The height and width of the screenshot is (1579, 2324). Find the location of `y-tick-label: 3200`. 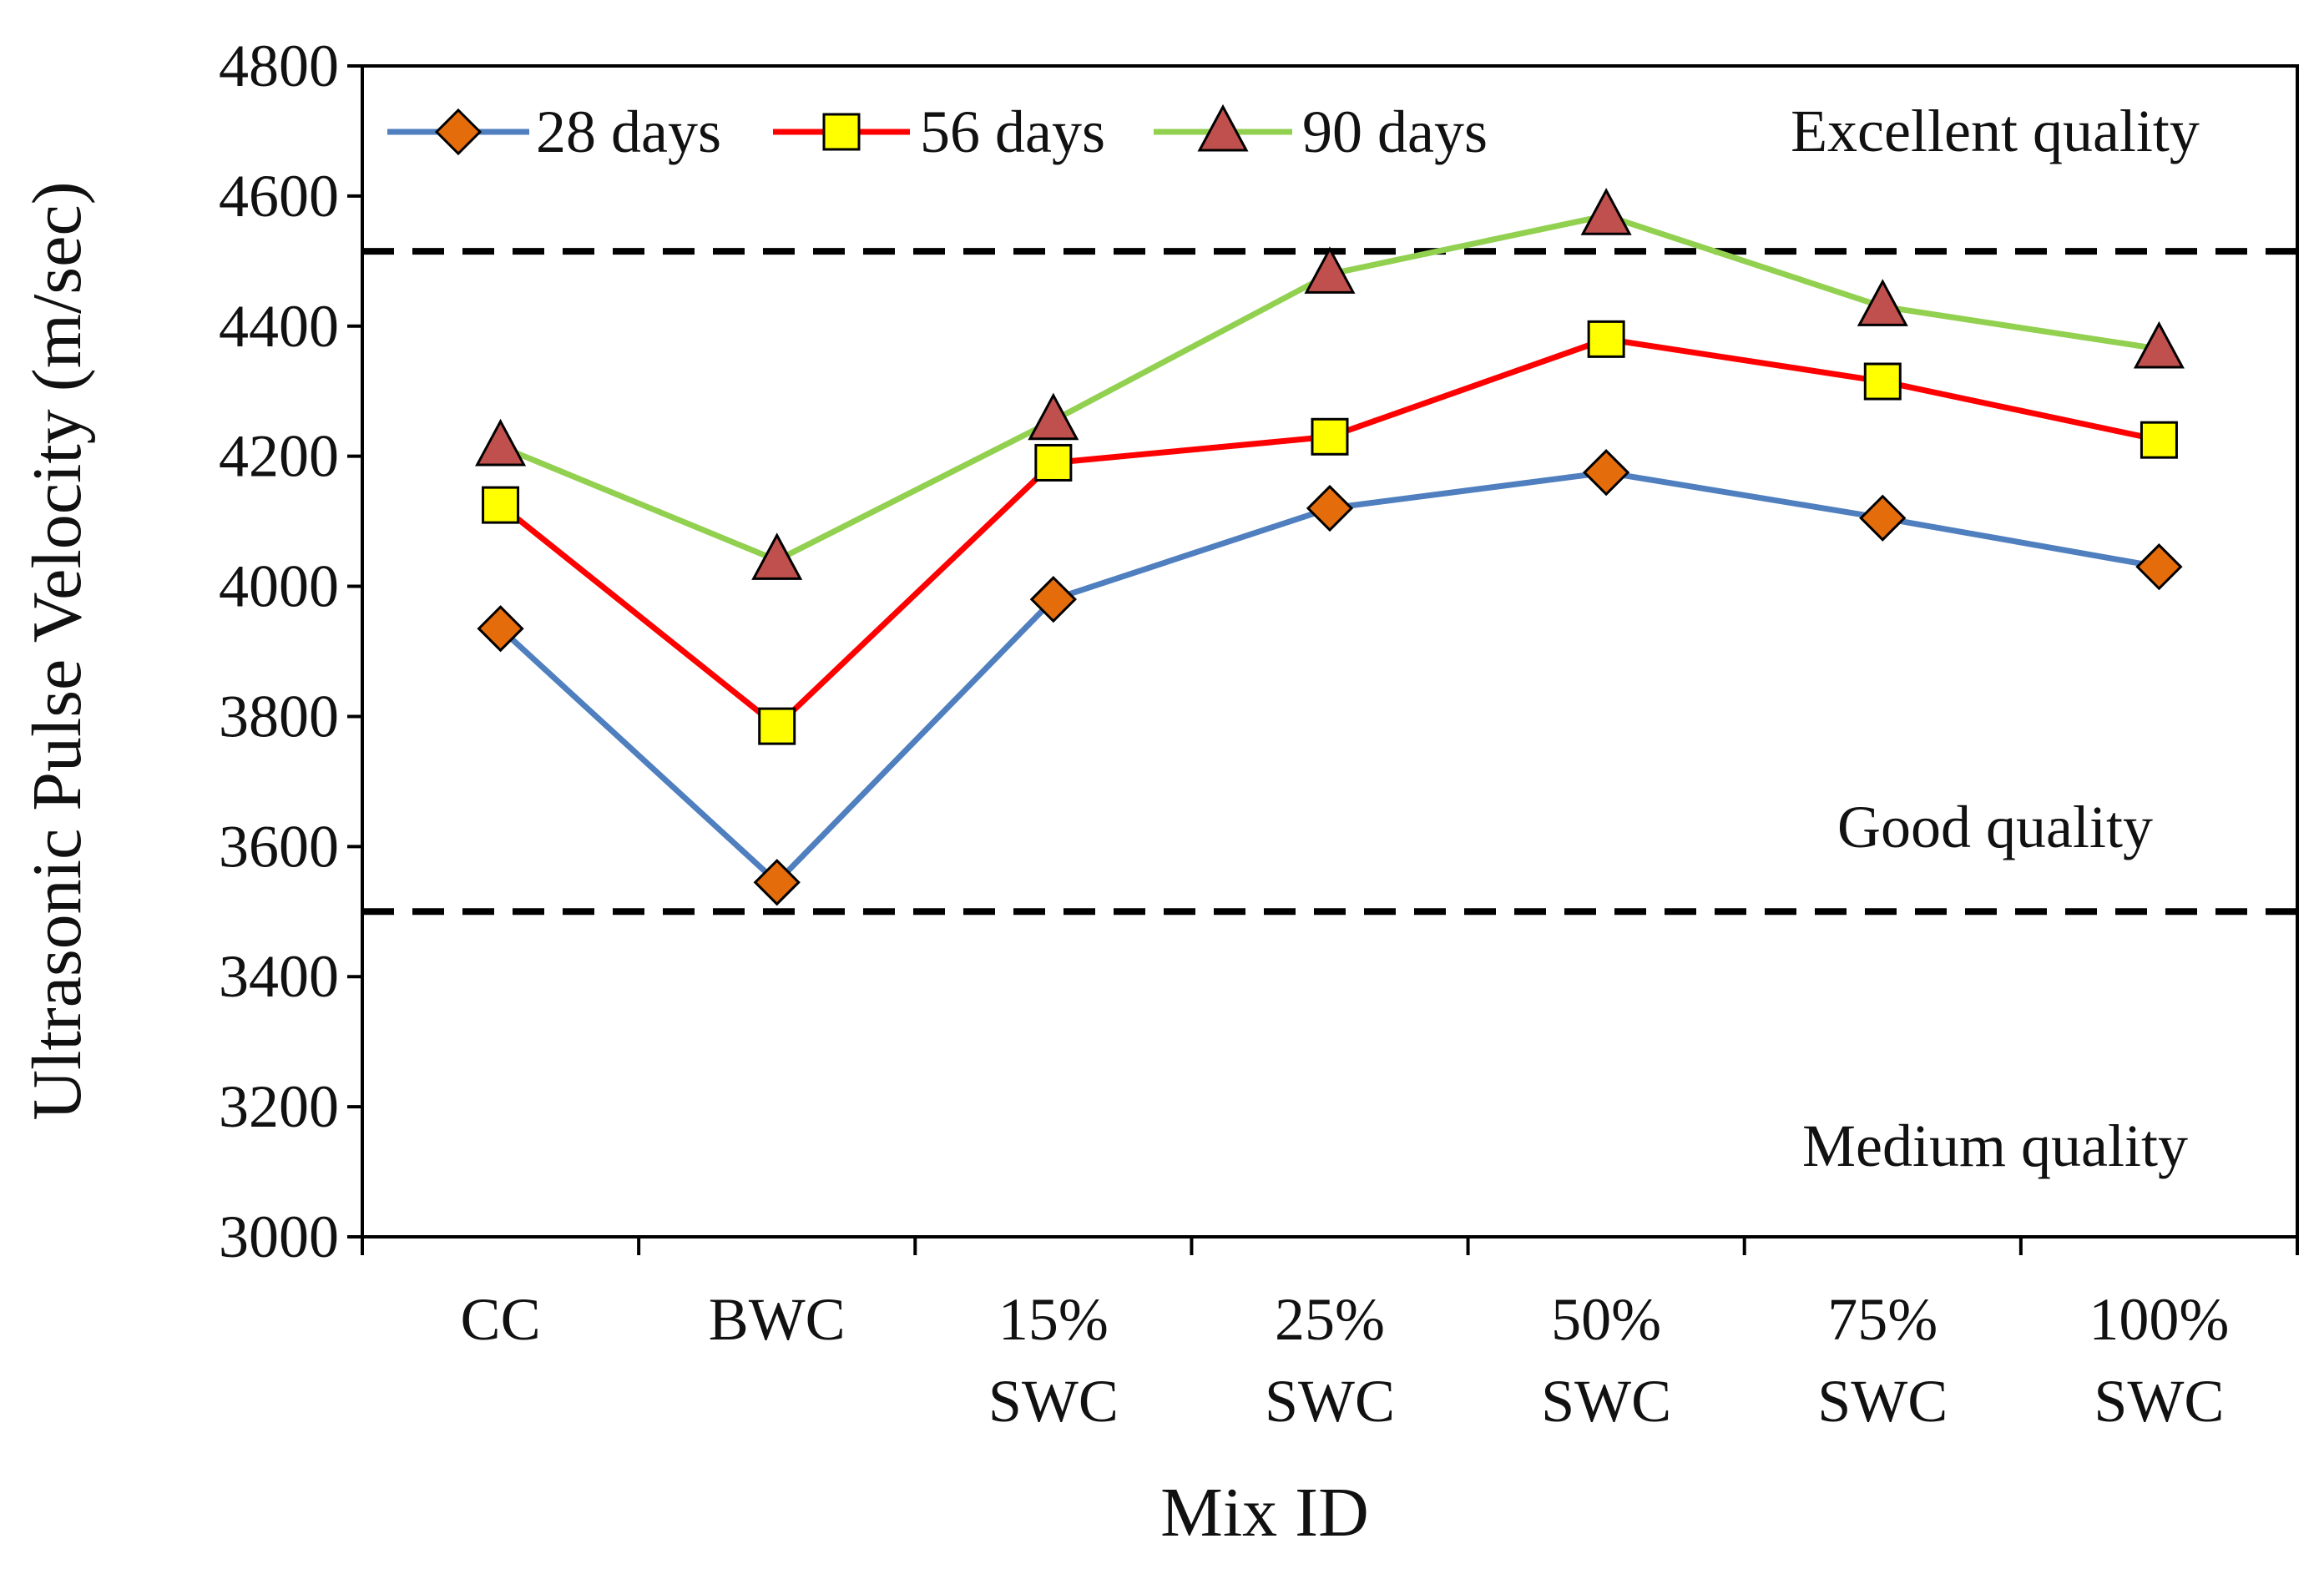

y-tick-label: 3200 is located at coordinates (279, 1106).